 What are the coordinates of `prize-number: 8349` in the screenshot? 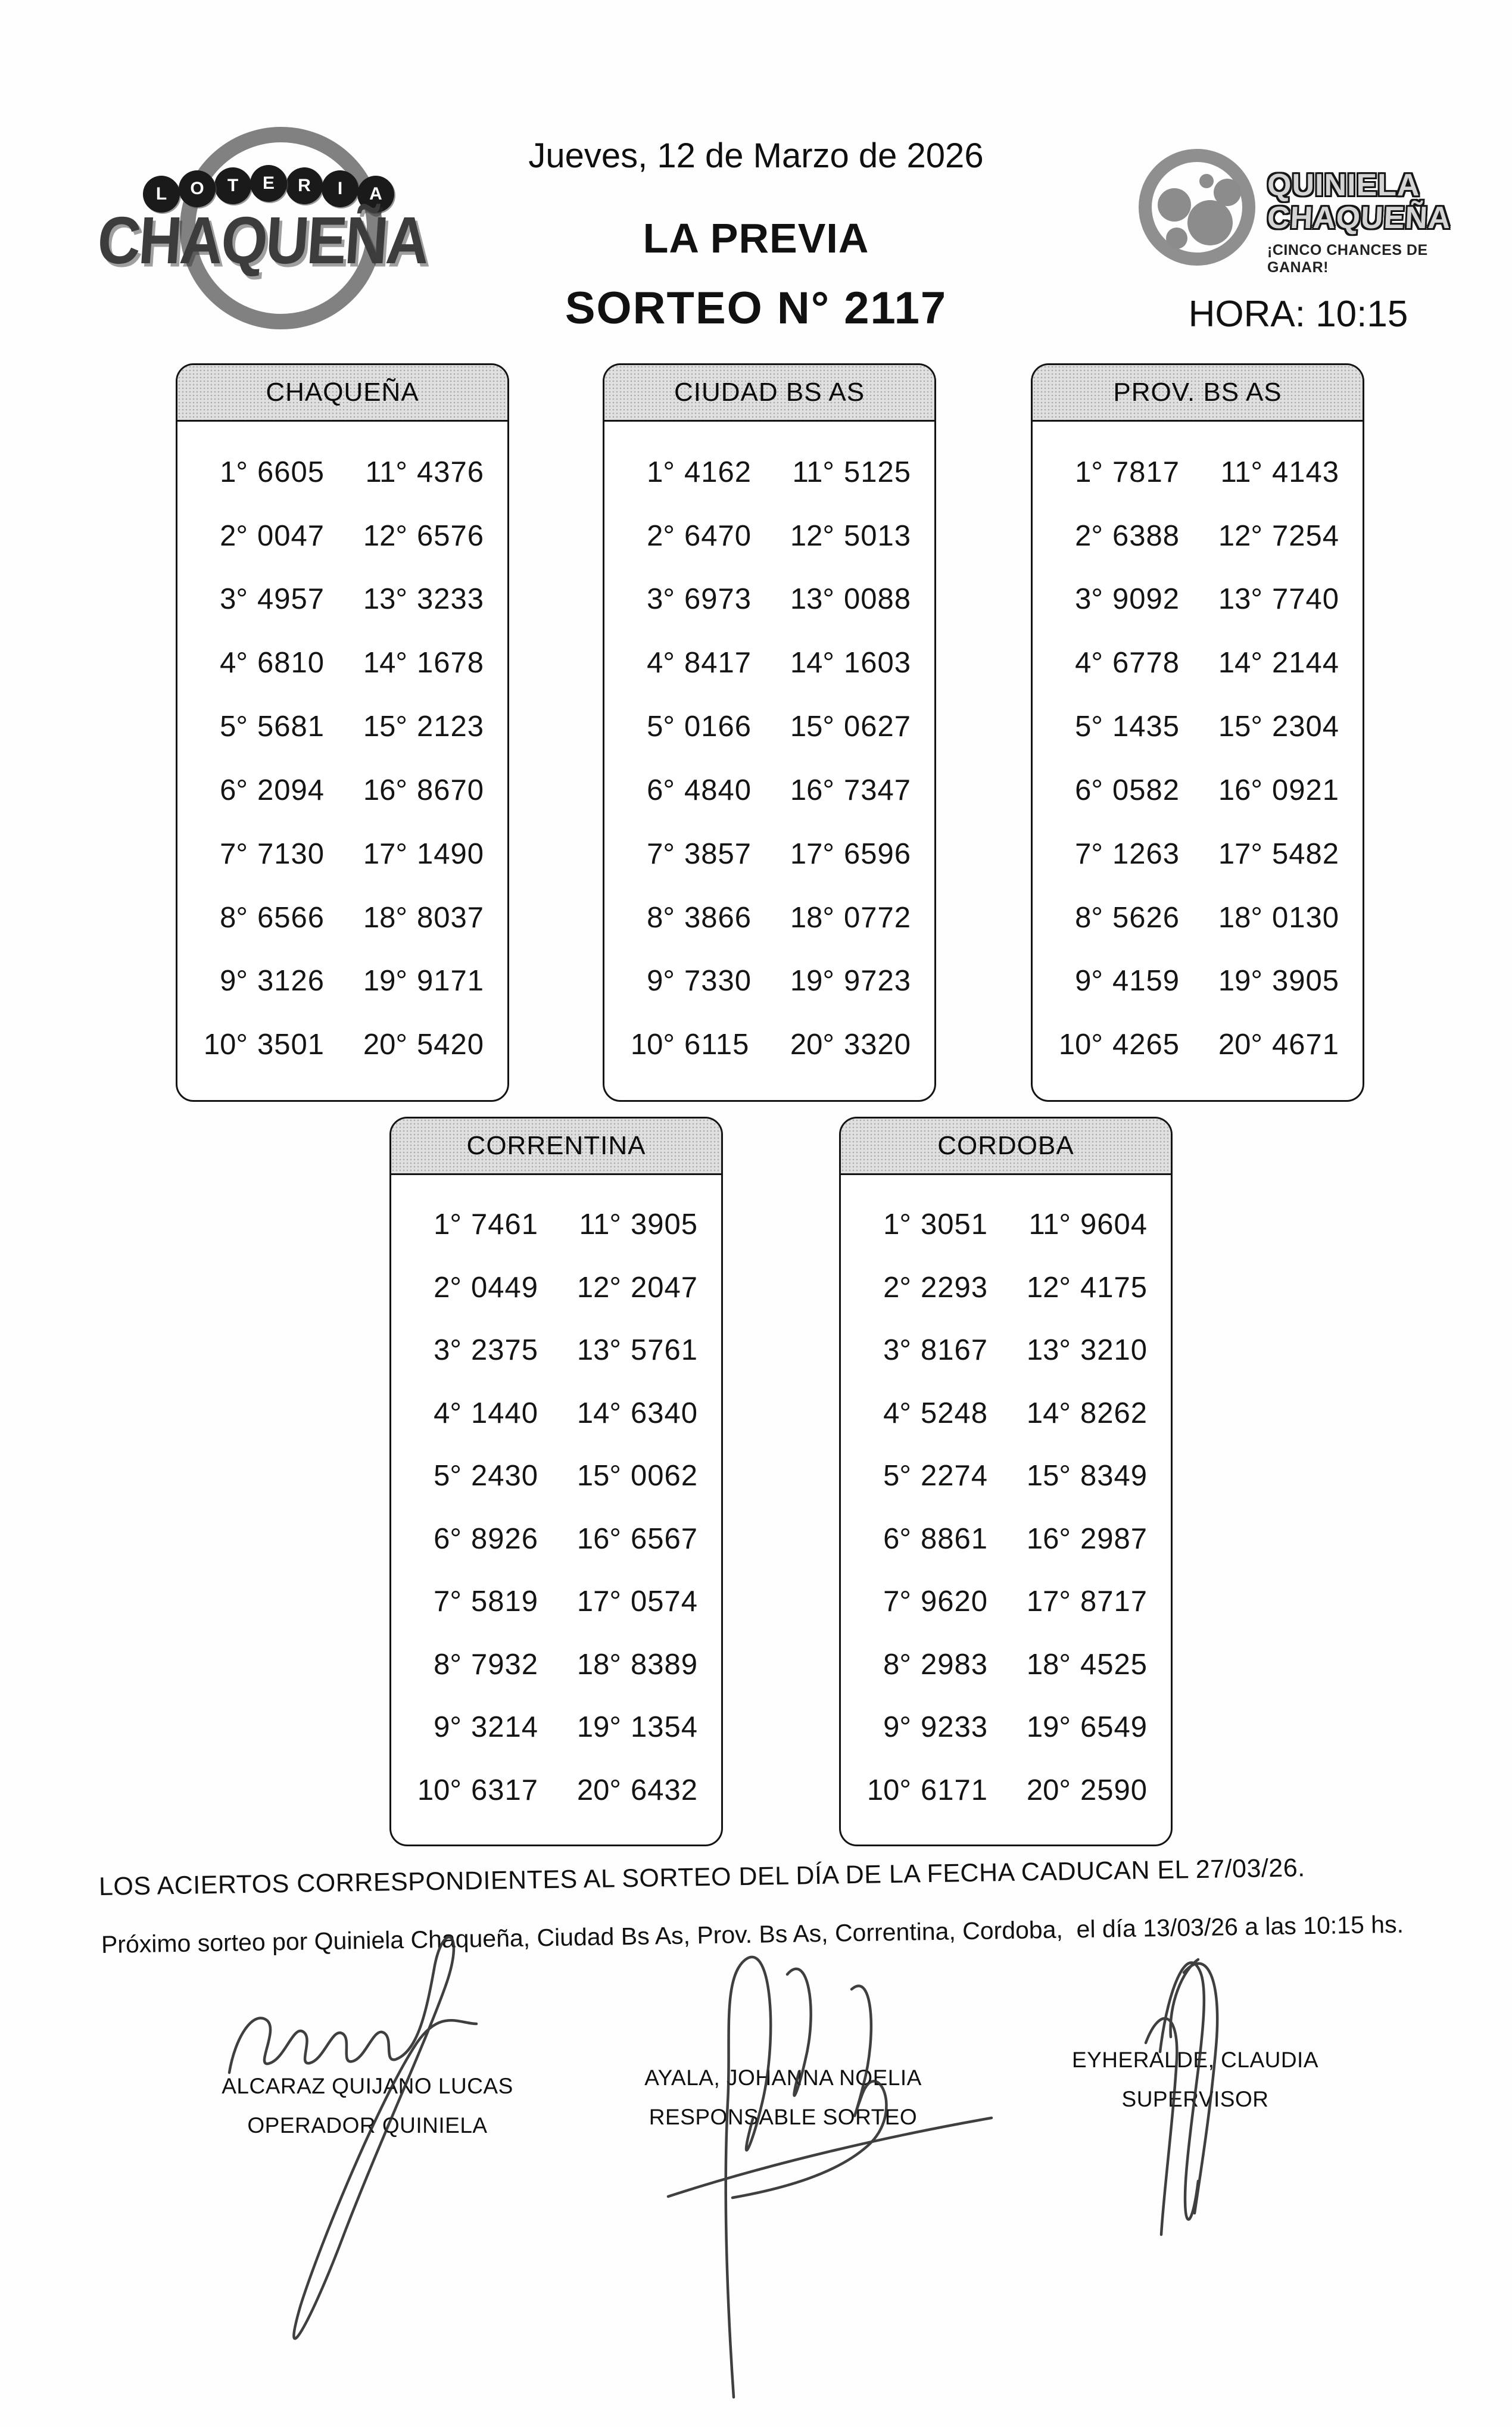 It's located at (1114, 1476).